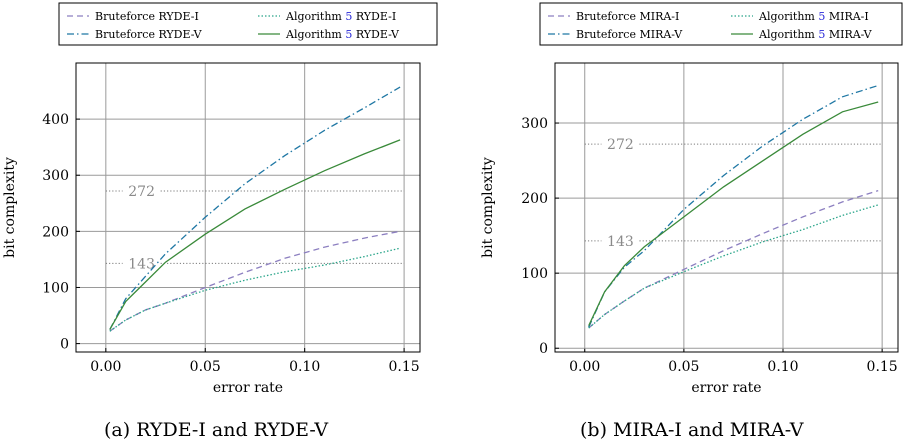  What do you see at coordinates (627, 16) in the screenshot?
I see `legend-entry-1: Bruteforce MIRA-I` at bounding box center [627, 16].